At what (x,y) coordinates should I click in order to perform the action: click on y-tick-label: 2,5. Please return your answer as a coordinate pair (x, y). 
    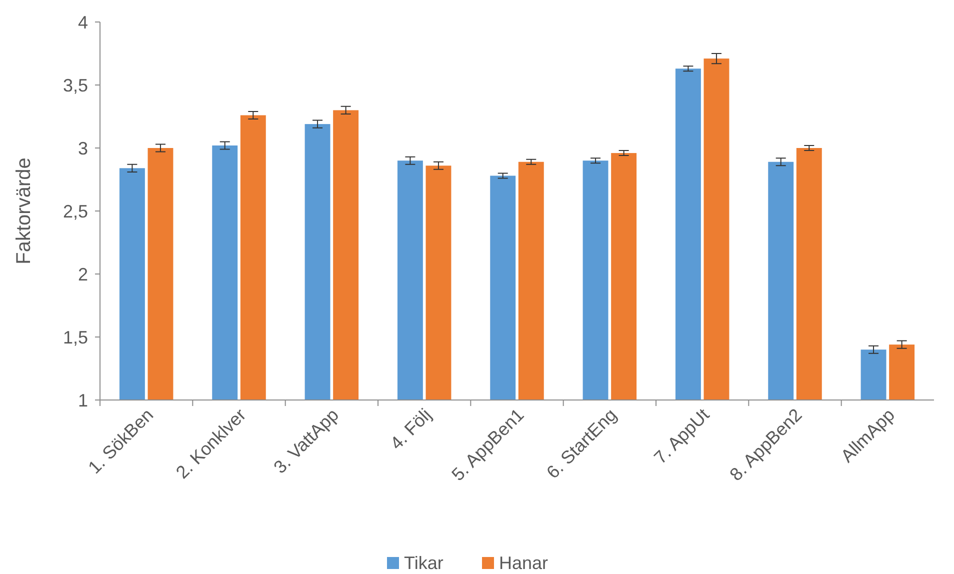
    Looking at the image, I should click on (75, 211).